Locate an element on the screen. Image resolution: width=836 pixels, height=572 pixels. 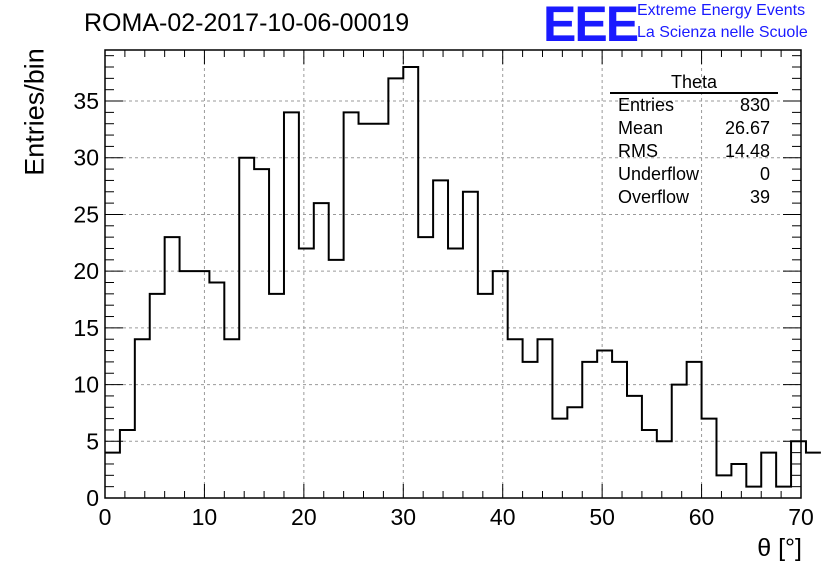
stats-row-underflow: Underflow 0 is located at coordinates (694, 174).